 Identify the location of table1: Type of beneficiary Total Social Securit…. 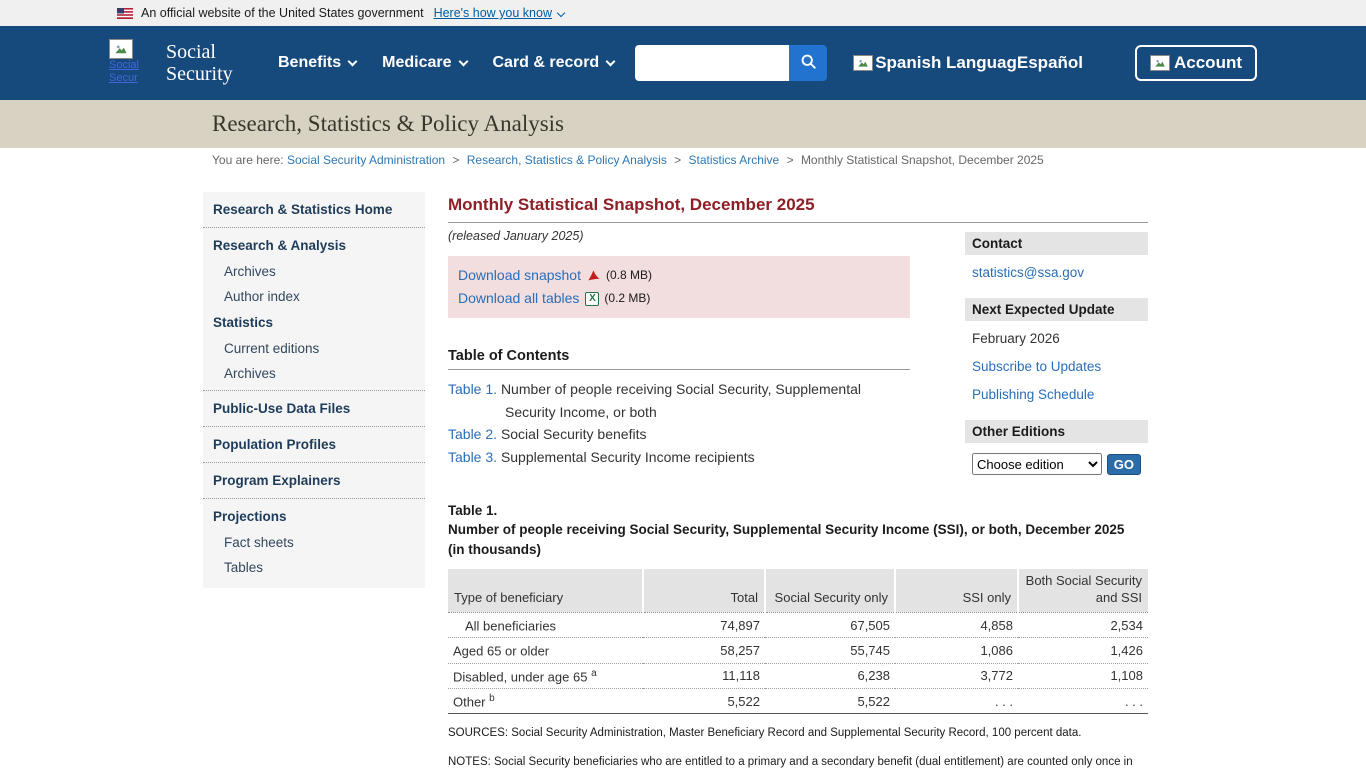
(798, 642).